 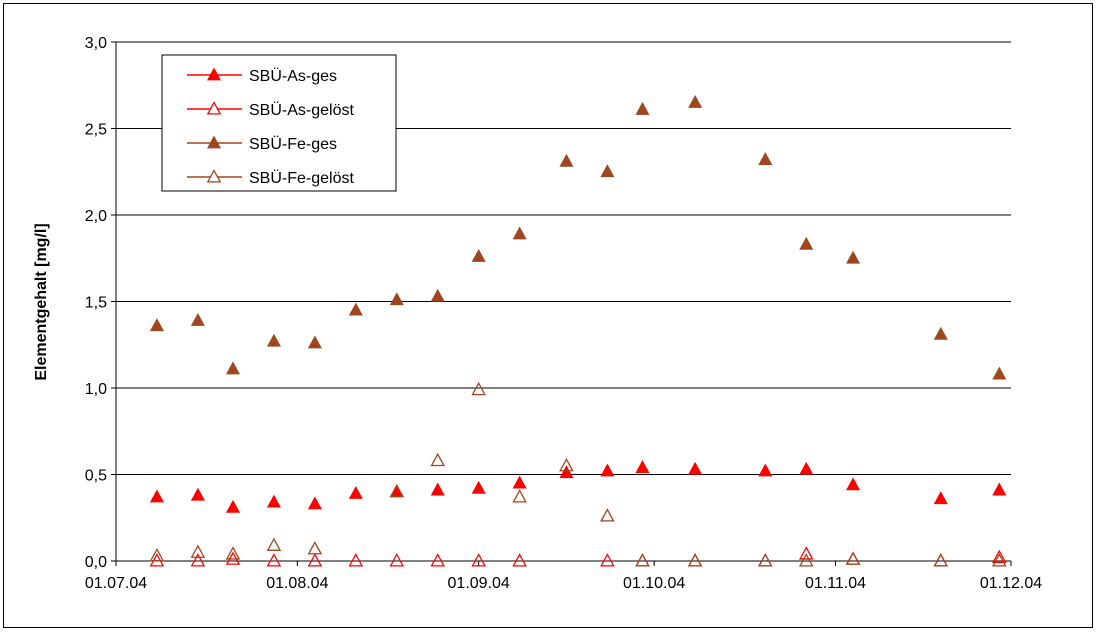 What do you see at coordinates (96, 562) in the screenshot?
I see `y-tick-label: 0,0` at bounding box center [96, 562].